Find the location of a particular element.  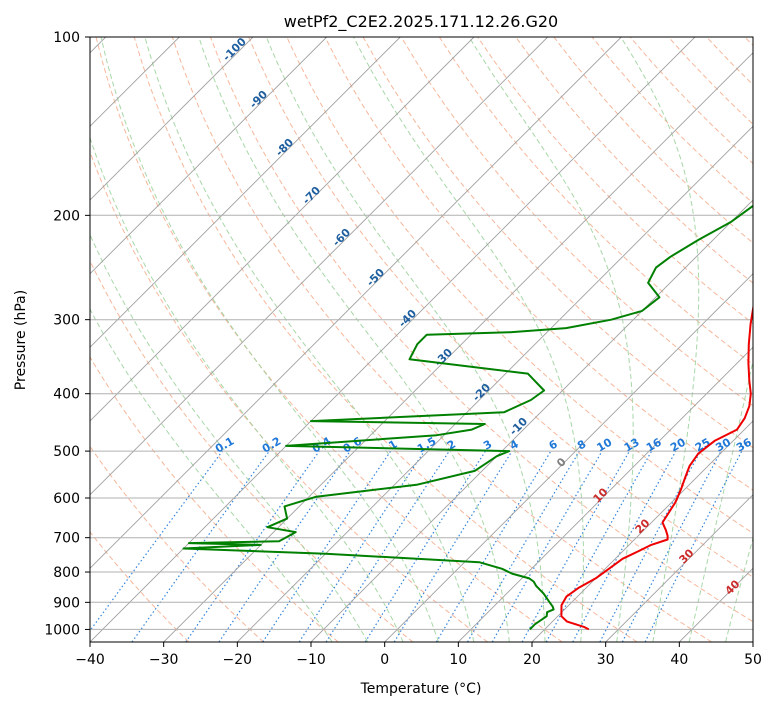

x-tick-label: −10 is located at coordinates (311, 660).